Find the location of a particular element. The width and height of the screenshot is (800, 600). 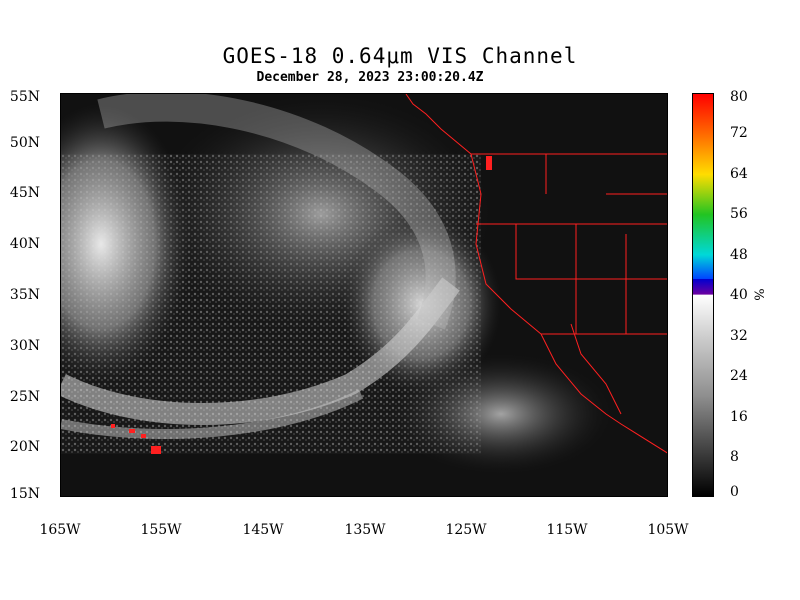

lat-label-15n: 15N is located at coordinates (24, 494).